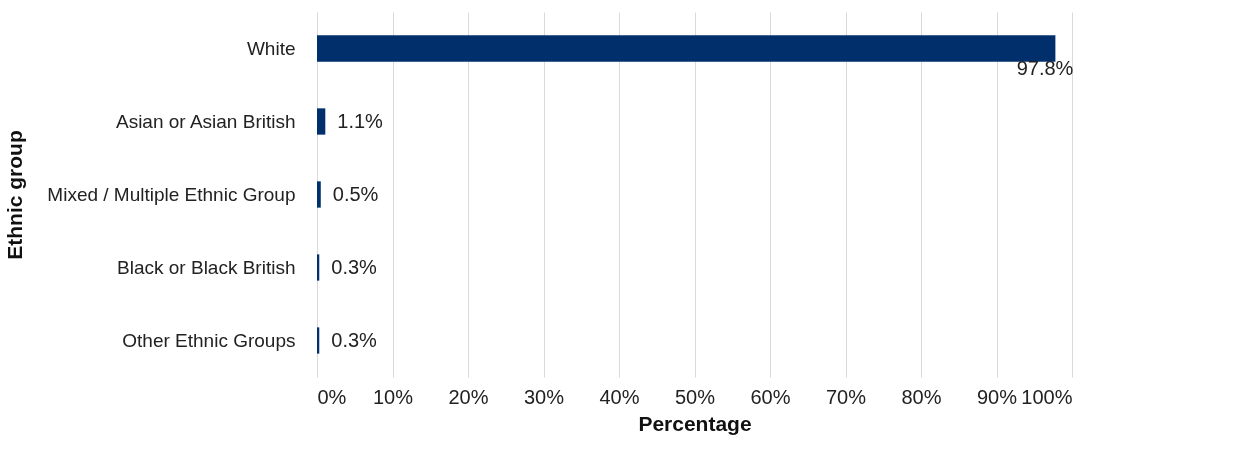 The height and width of the screenshot is (470, 1245). Describe the element at coordinates (271, 48) in the screenshot. I see `y-tick-label: White` at that location.